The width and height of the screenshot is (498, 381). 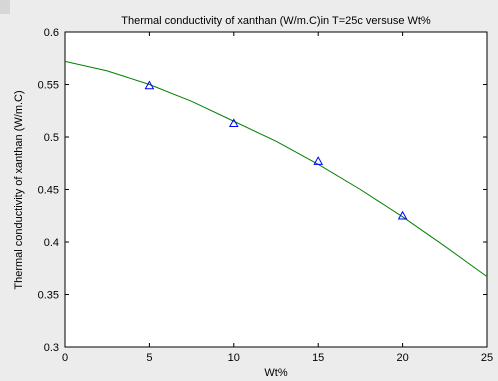 I want to click on y-tick-label: 0.45, so click(x=48, y=191).